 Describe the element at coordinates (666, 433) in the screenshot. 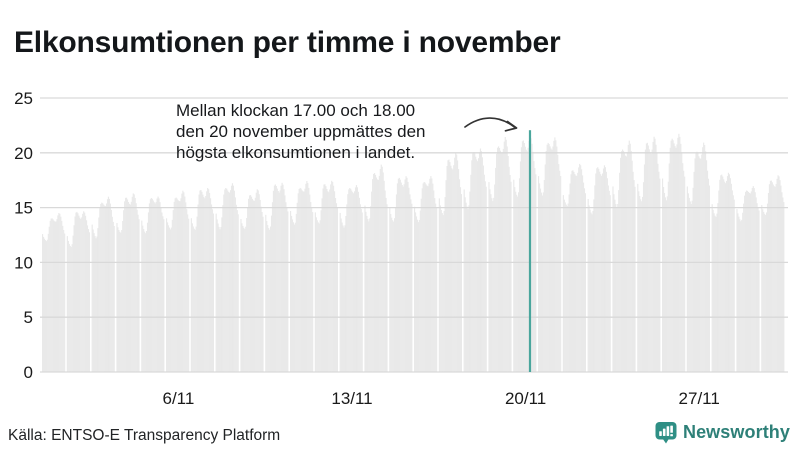

I see `bar-chart-speech-bubble-icon` at that location.